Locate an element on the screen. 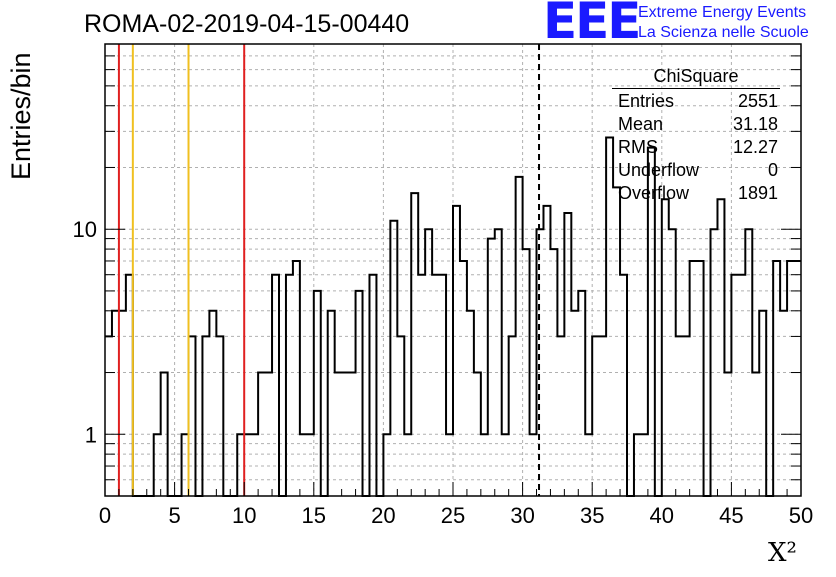  y-tick-label: 10 is located at coordinates (85, 229).